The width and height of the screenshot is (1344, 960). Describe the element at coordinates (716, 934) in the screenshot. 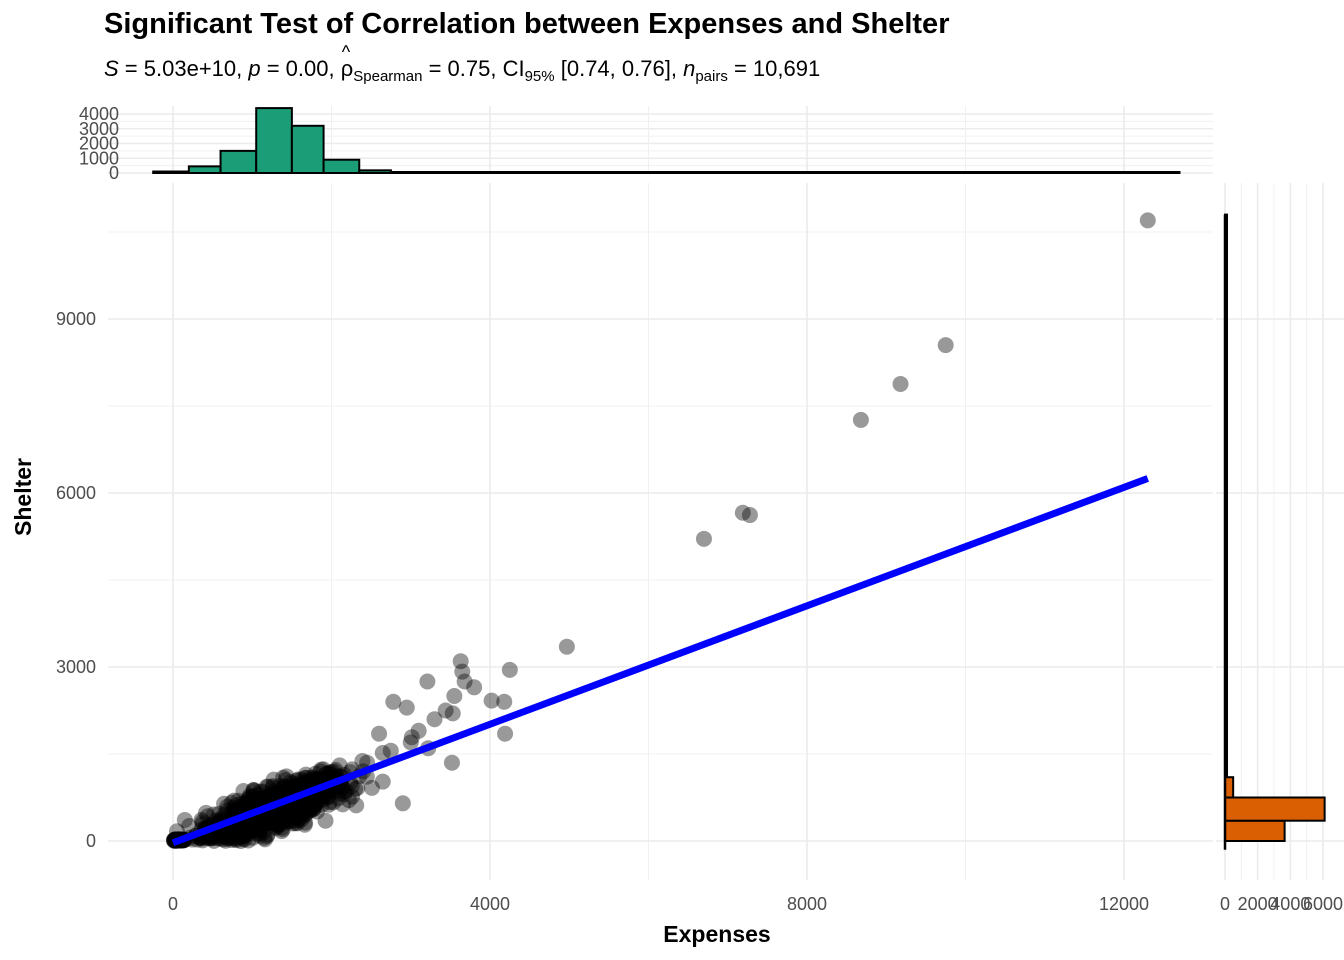

I see `x-axis-title: Expenses` at that location.